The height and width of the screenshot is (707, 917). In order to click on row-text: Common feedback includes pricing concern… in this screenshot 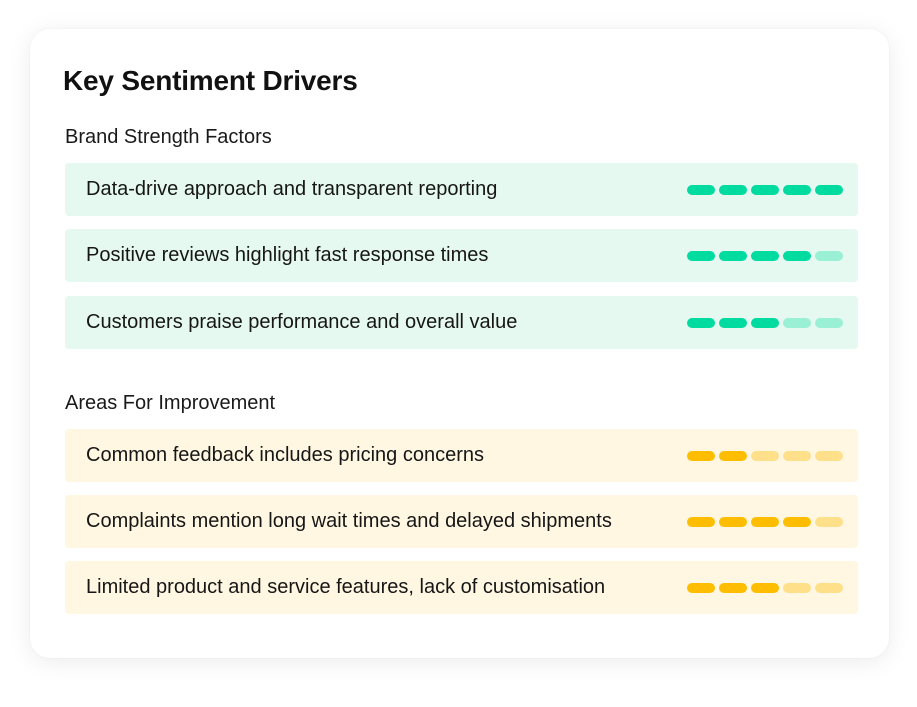, I will do `click(285, 455)`.